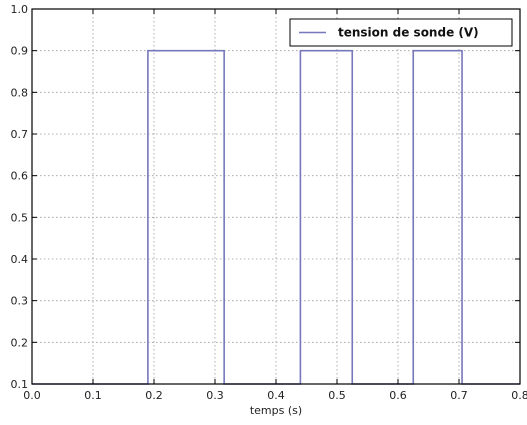  What do you see at coordinates (20, 197) in the screenshot?
I see `y-tick-labels: 0.1 0.2 0.3 0.4 0.5 0.6 0.7 0.8 0.9 1.0` at bounding box center [20, 197].